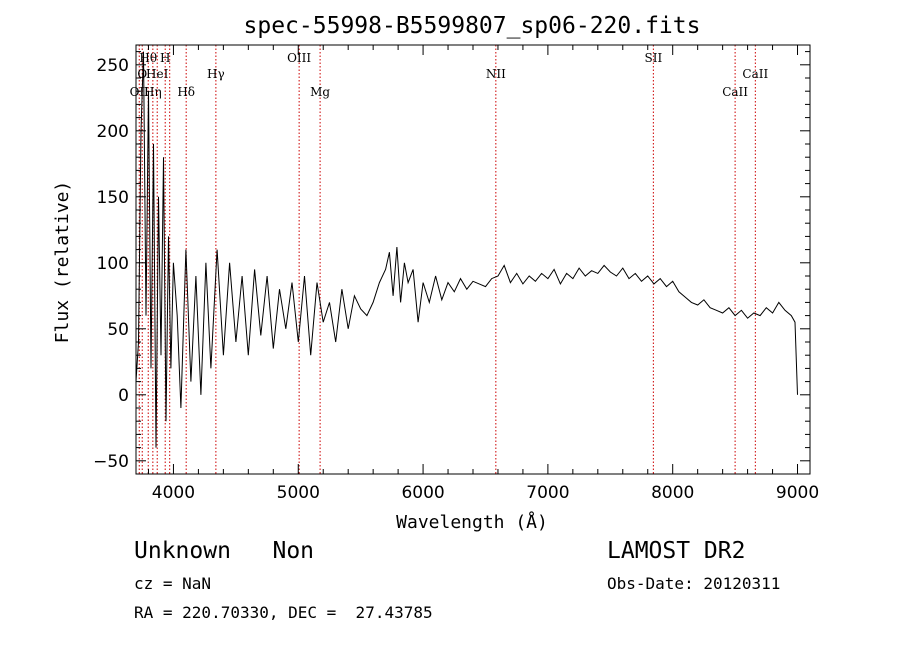 The width and height of the screenshot is (900, 649). Describe the element at coordinates (165, 58) in the screenshot. I see `marker-label: H` at that location.